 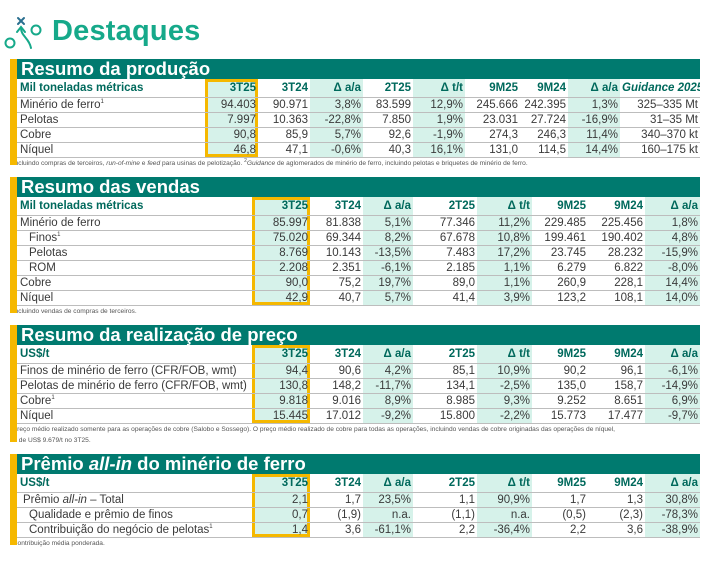 What do you see at coordinates (616, 354) in the screenshot?
I see `column-header: 9M24` at bounding box center [616, 354].